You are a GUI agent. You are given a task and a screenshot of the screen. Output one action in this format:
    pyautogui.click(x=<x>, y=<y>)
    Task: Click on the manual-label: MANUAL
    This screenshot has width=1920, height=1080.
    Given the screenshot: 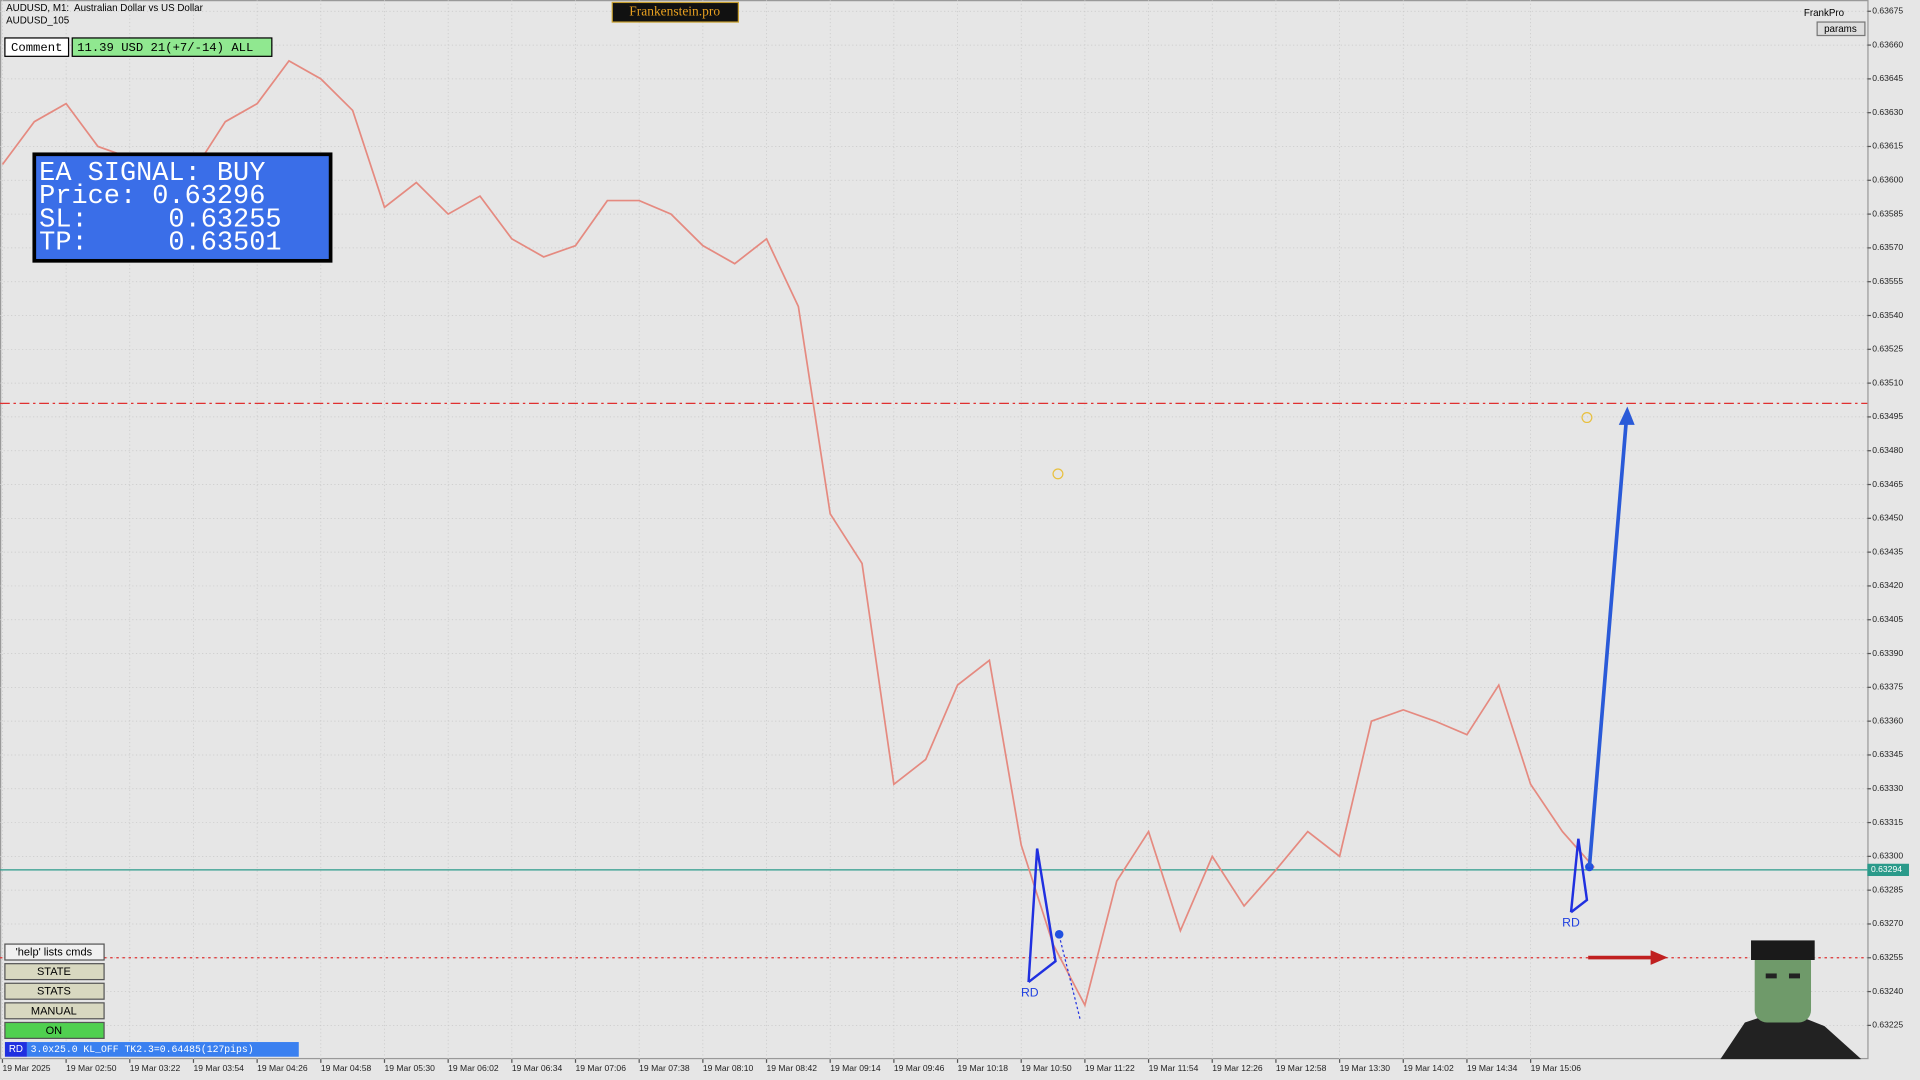 What is the action you would take?
    pyautogui.click(x=54, y=1011)
    